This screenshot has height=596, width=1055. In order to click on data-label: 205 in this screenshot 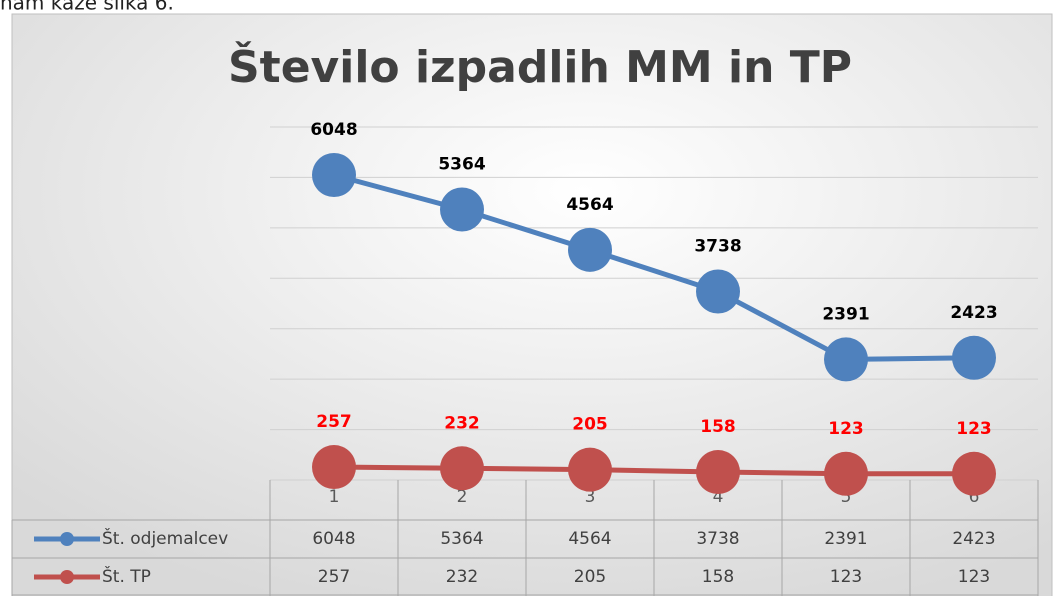, I will do `click(590, 425)`.